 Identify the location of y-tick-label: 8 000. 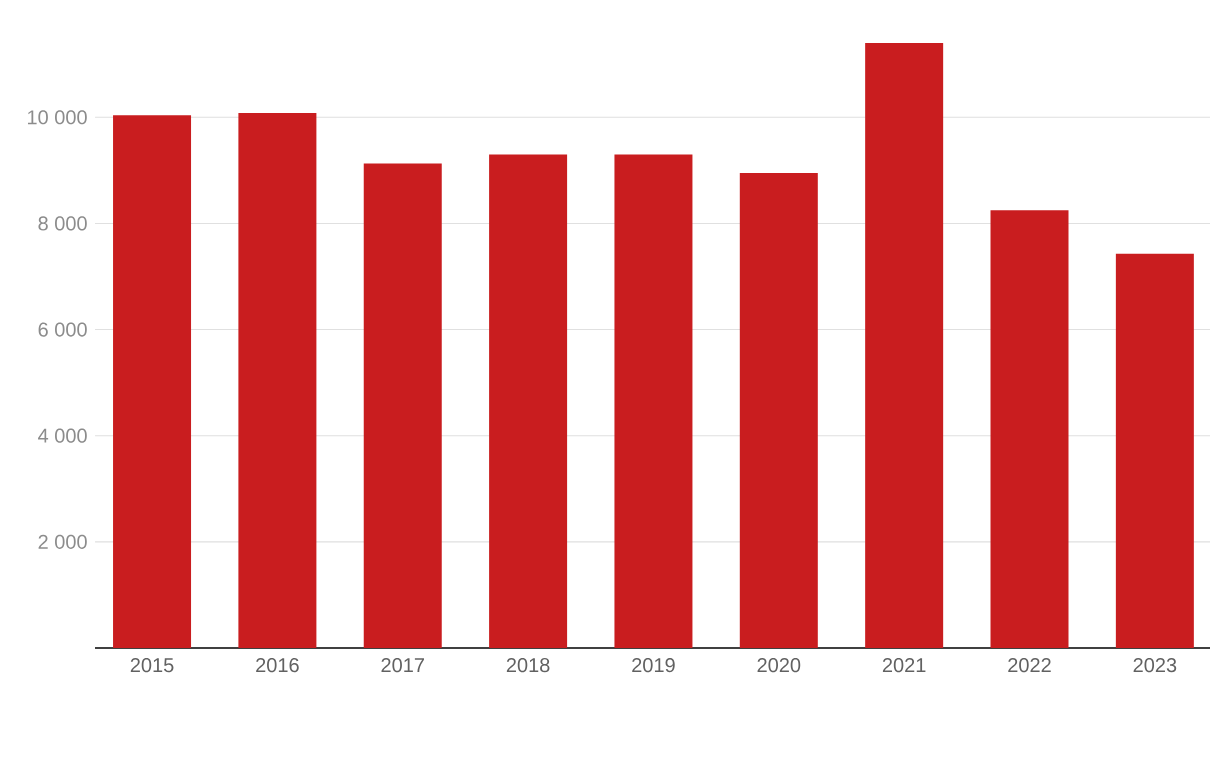
(62, 223).